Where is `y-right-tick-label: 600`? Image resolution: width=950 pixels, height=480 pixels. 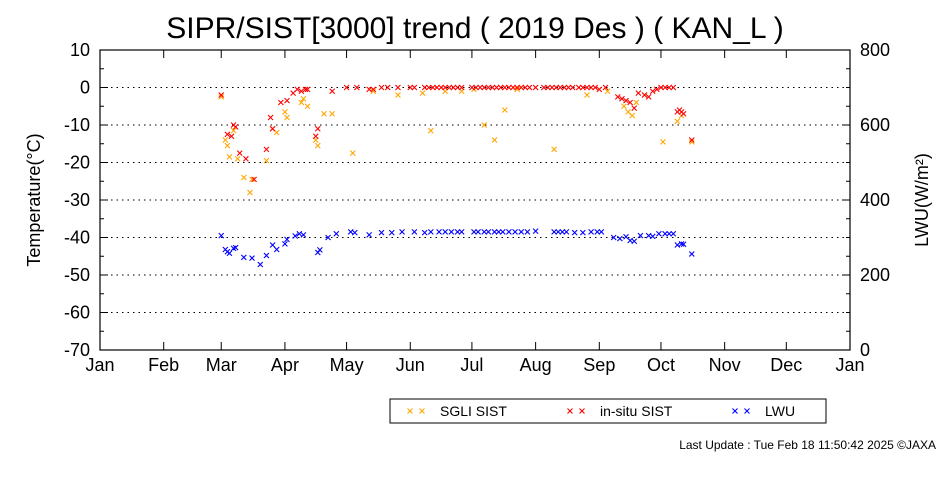
y-right-tick-label: 600 is located at coordinates (875, 125).